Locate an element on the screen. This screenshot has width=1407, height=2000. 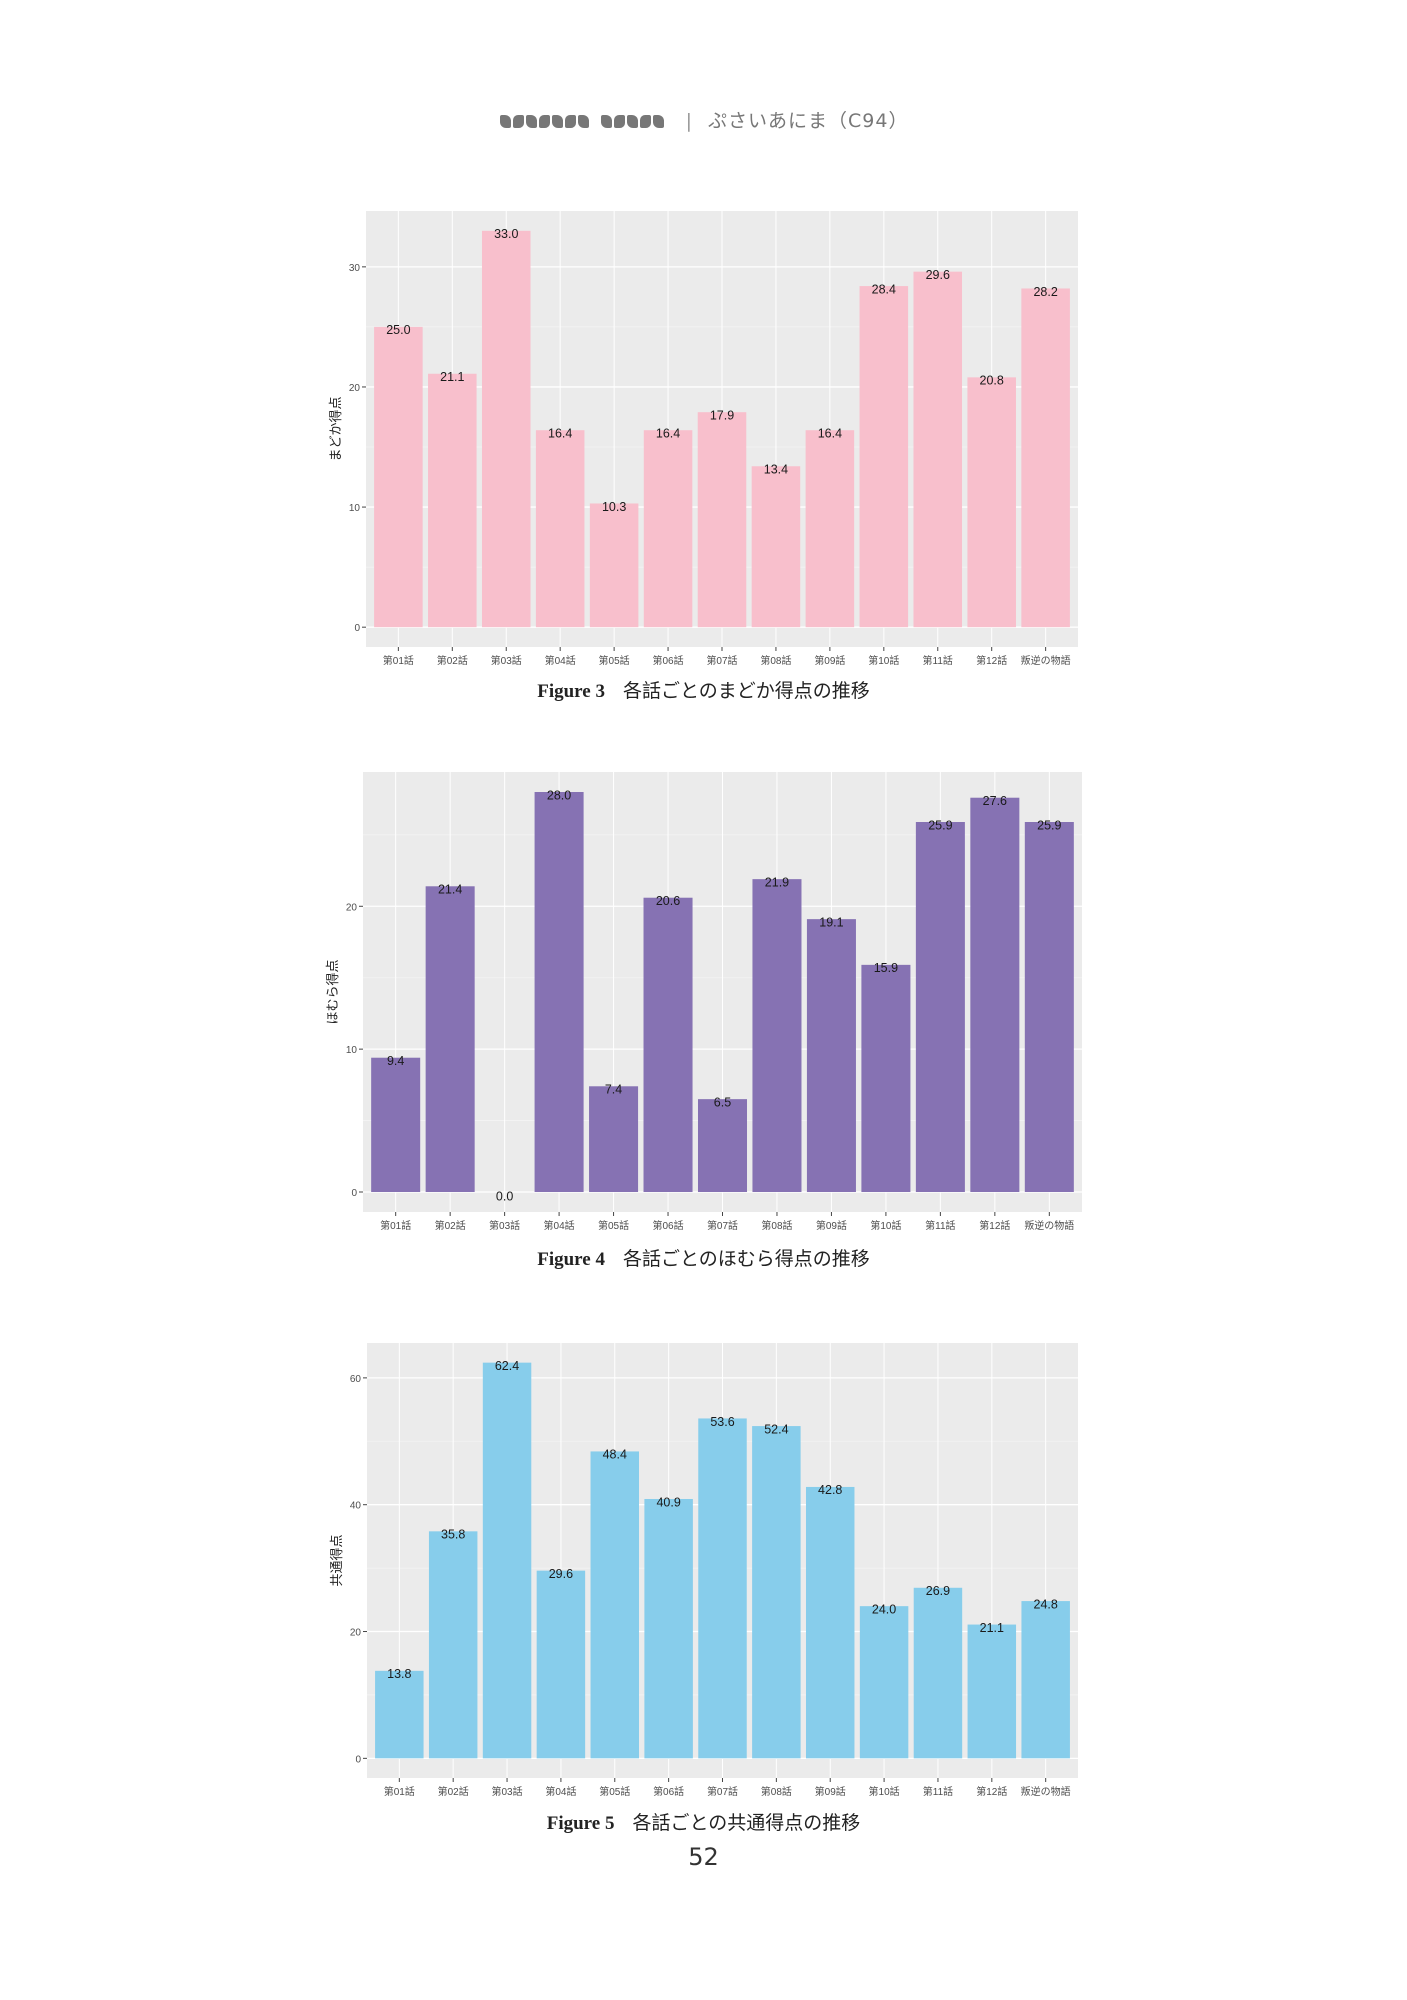
data-label: 52.4 is located at coordinates (776, 1429).